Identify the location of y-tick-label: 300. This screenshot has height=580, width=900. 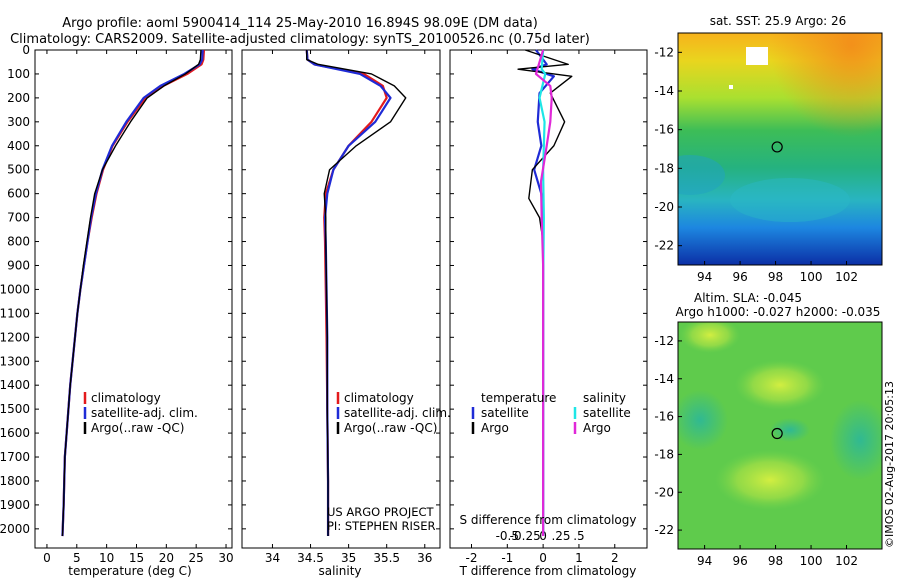
(18, 122).